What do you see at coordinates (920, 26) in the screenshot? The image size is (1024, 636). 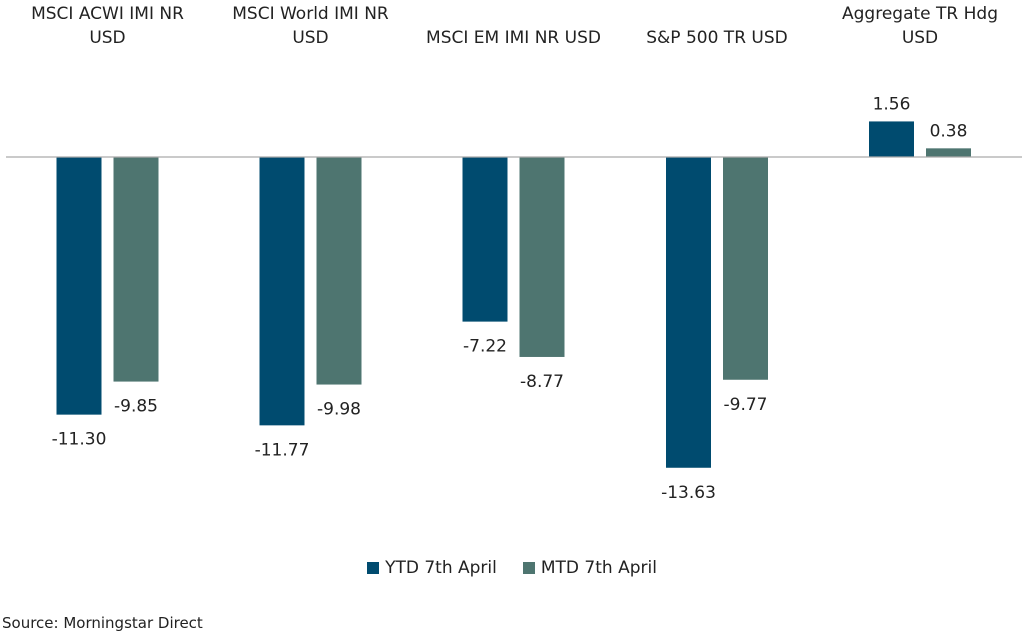 I see `category-label: Bloomberg Global Aggregate TR Hdg USD` at bounding box center [920, 26].